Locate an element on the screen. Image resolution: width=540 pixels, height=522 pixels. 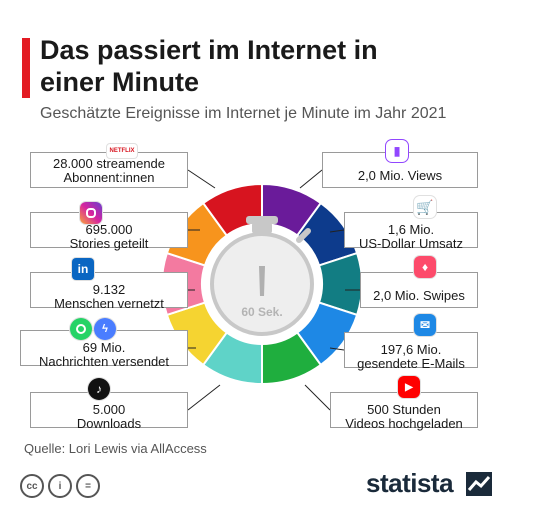
stopwatch-side-button is located at coordinates (303, 235).